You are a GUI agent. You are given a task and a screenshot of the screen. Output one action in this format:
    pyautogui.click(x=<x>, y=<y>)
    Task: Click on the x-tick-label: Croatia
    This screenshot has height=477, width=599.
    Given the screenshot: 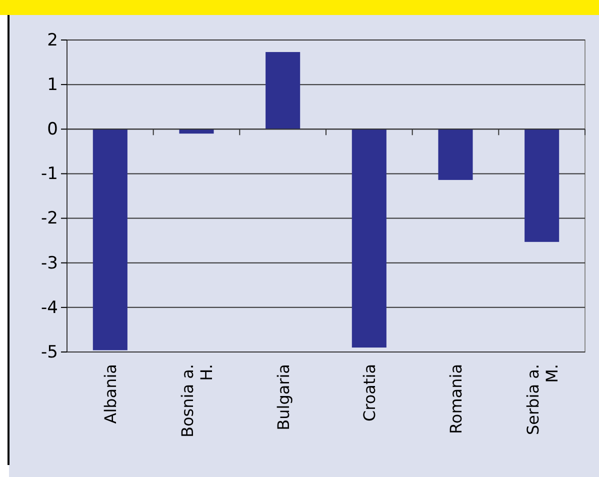 What is the action you would take?
    pyautogui.click(x=370, y=393)
    